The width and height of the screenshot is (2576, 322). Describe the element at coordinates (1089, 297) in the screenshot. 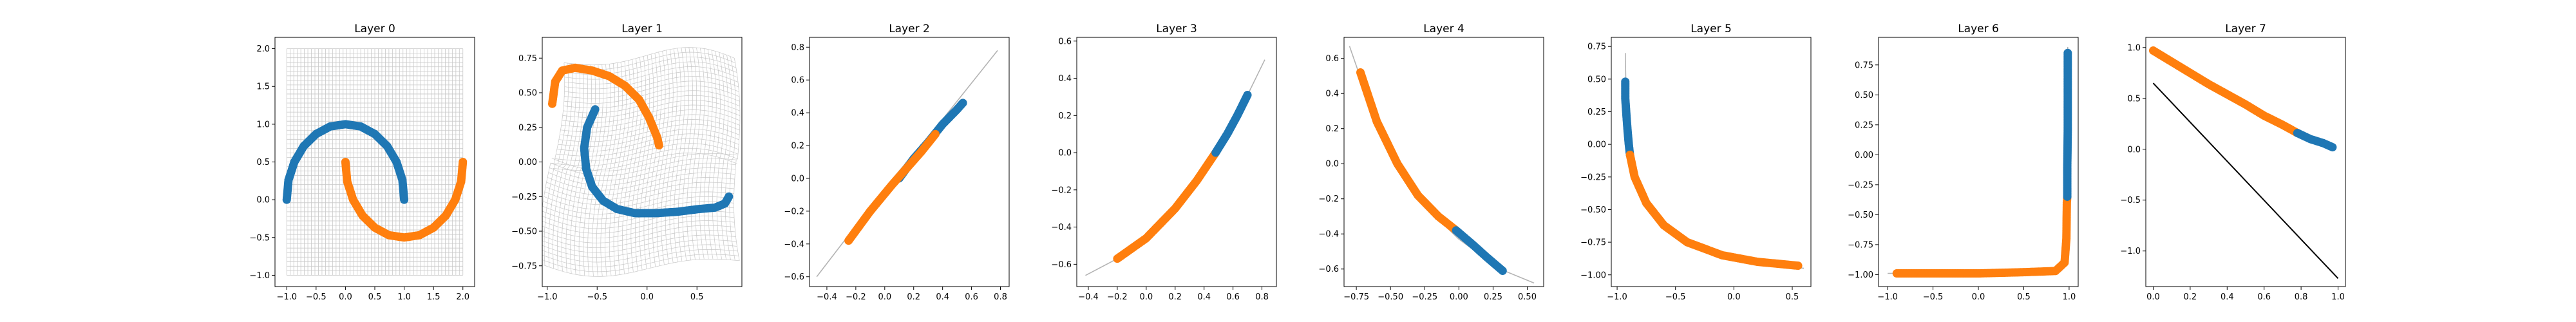

I see `x-tick-label: −0.4` at that location.